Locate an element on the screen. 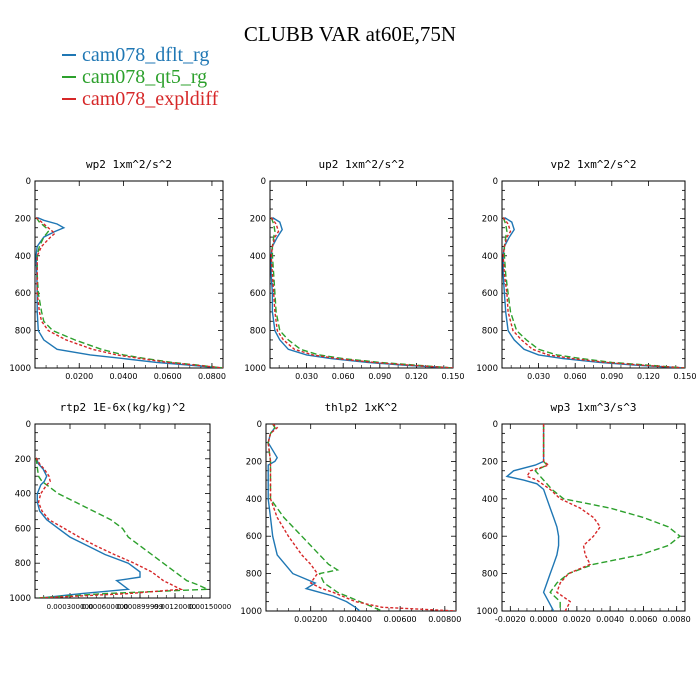 This screenshot has height=700, width=700. x-tick-label: 0.0400 is located at coordinates (123, 376).